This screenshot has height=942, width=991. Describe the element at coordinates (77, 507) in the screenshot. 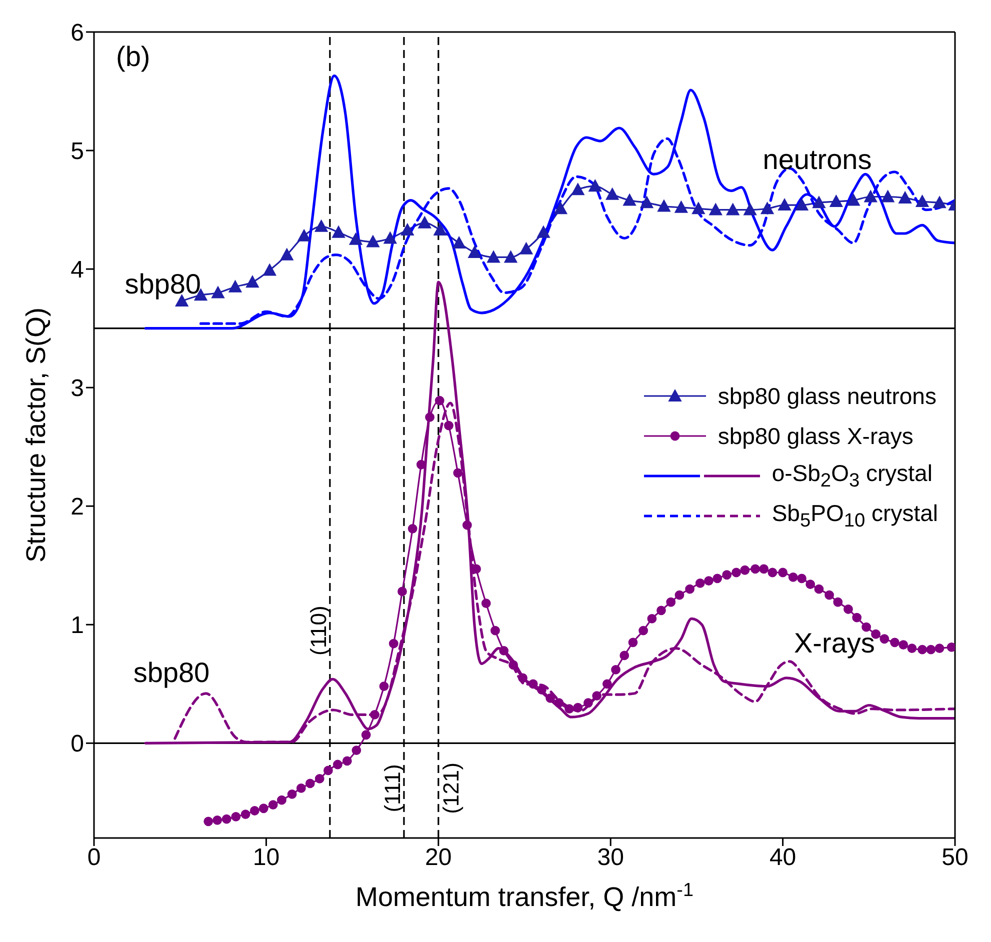

I see `y-tick-label: 2` at that location.